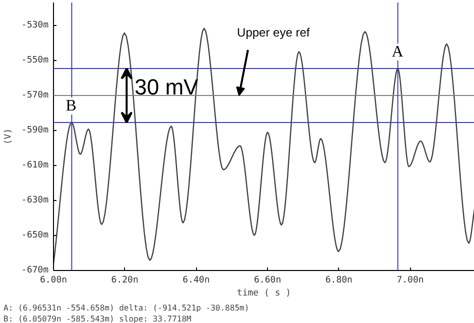  Describe the element at coordinates (196, 281) in the screenshot. I see `x-tick-label: 6.40n` at that location.